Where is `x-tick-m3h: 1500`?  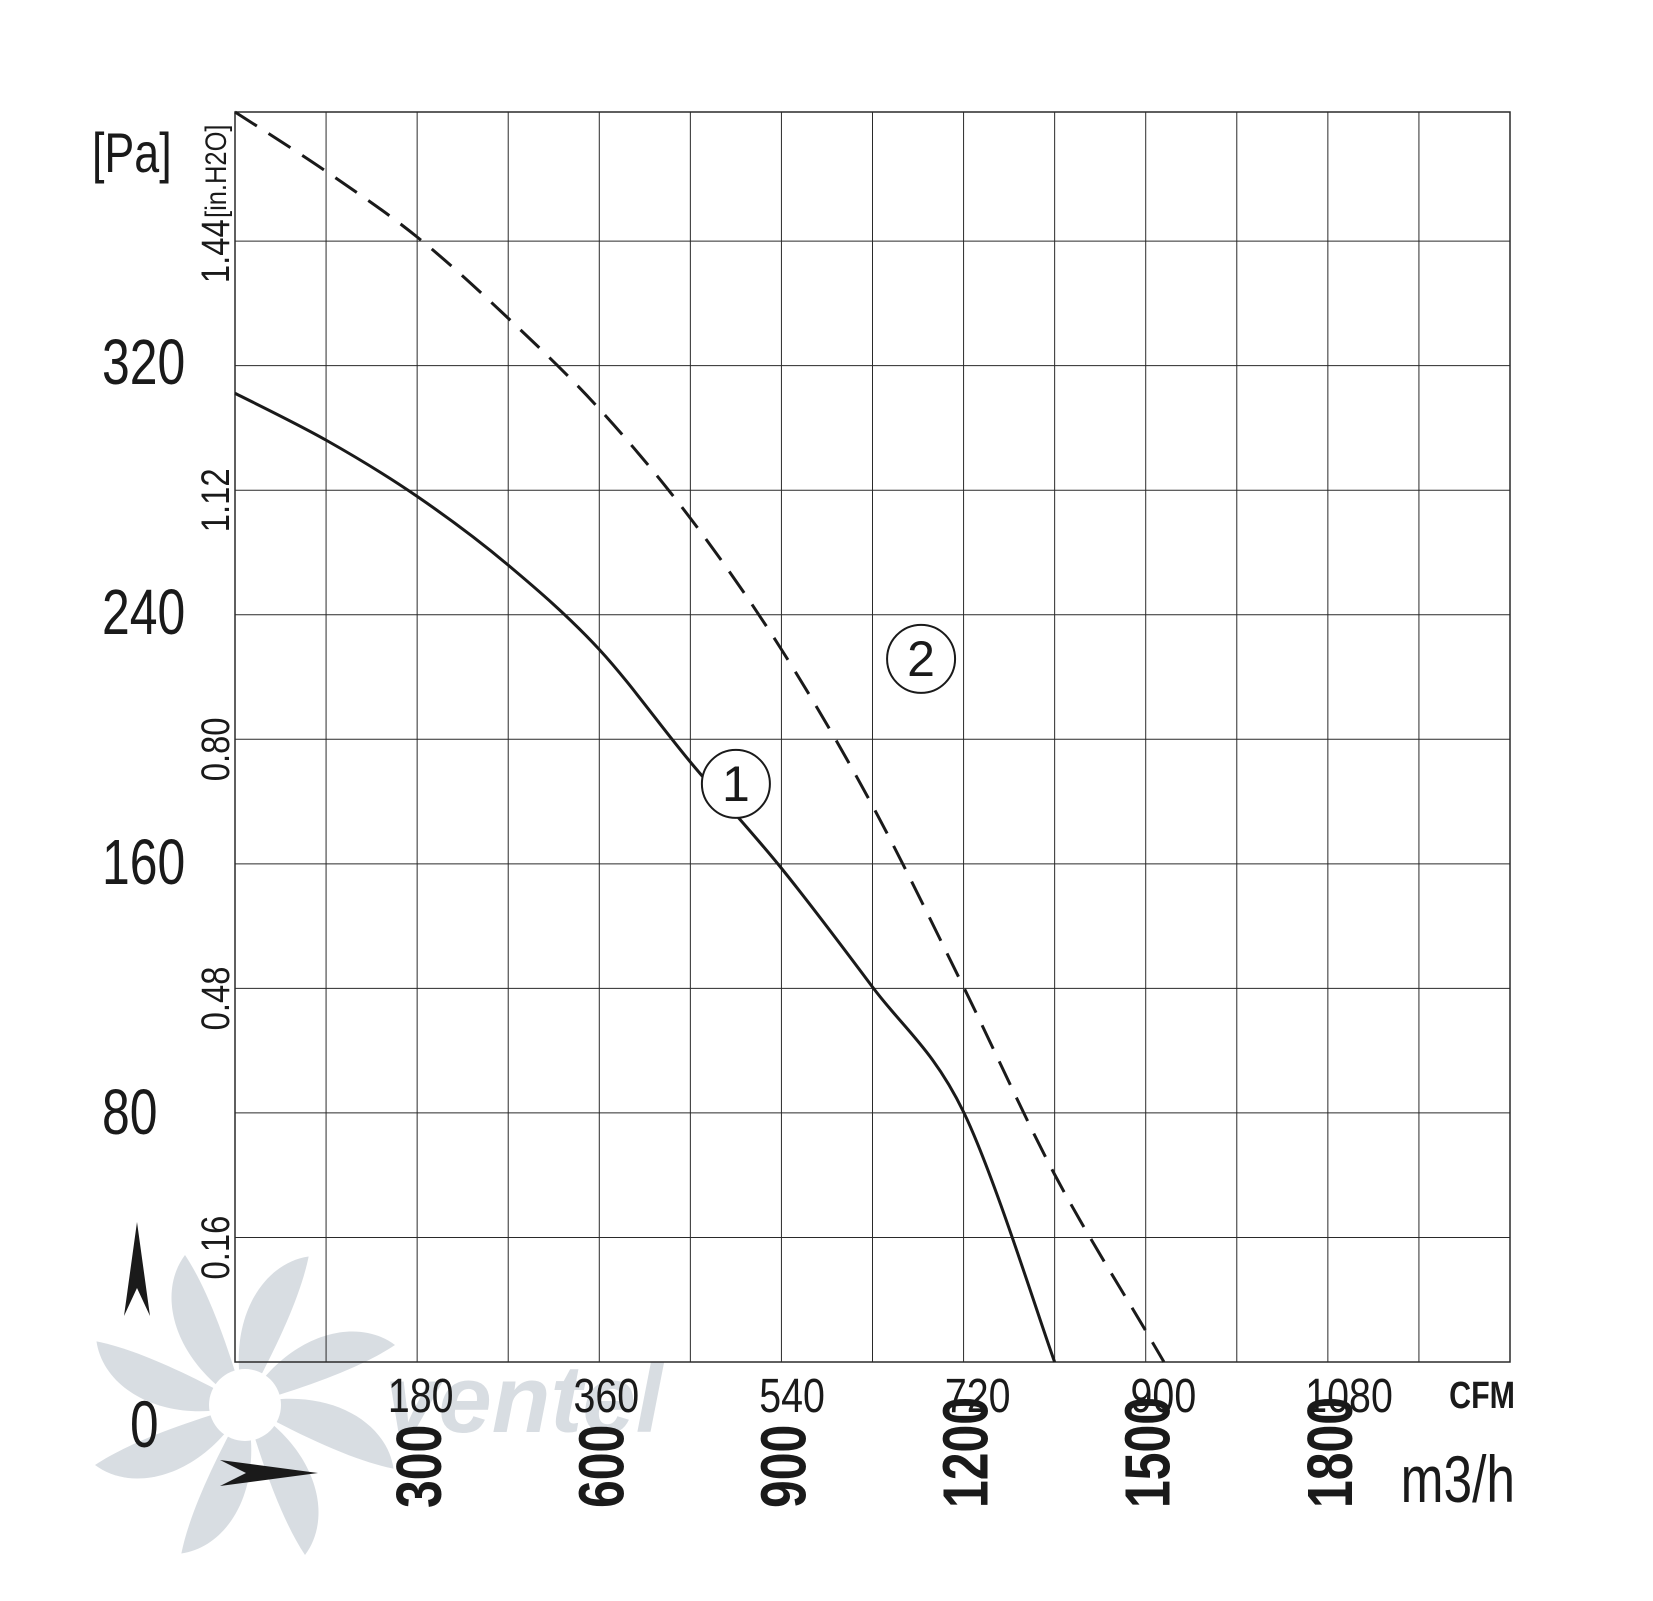 x-tick-m3h: 1500 is located at coordinates (1148, 1452).